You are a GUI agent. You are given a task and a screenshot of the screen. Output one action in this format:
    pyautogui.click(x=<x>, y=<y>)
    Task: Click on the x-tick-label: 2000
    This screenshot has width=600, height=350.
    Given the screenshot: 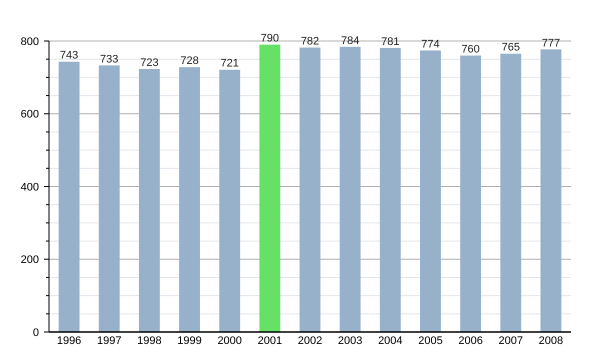 What is the action you would take?
    pyautogui.click(x=229, y=341)
    